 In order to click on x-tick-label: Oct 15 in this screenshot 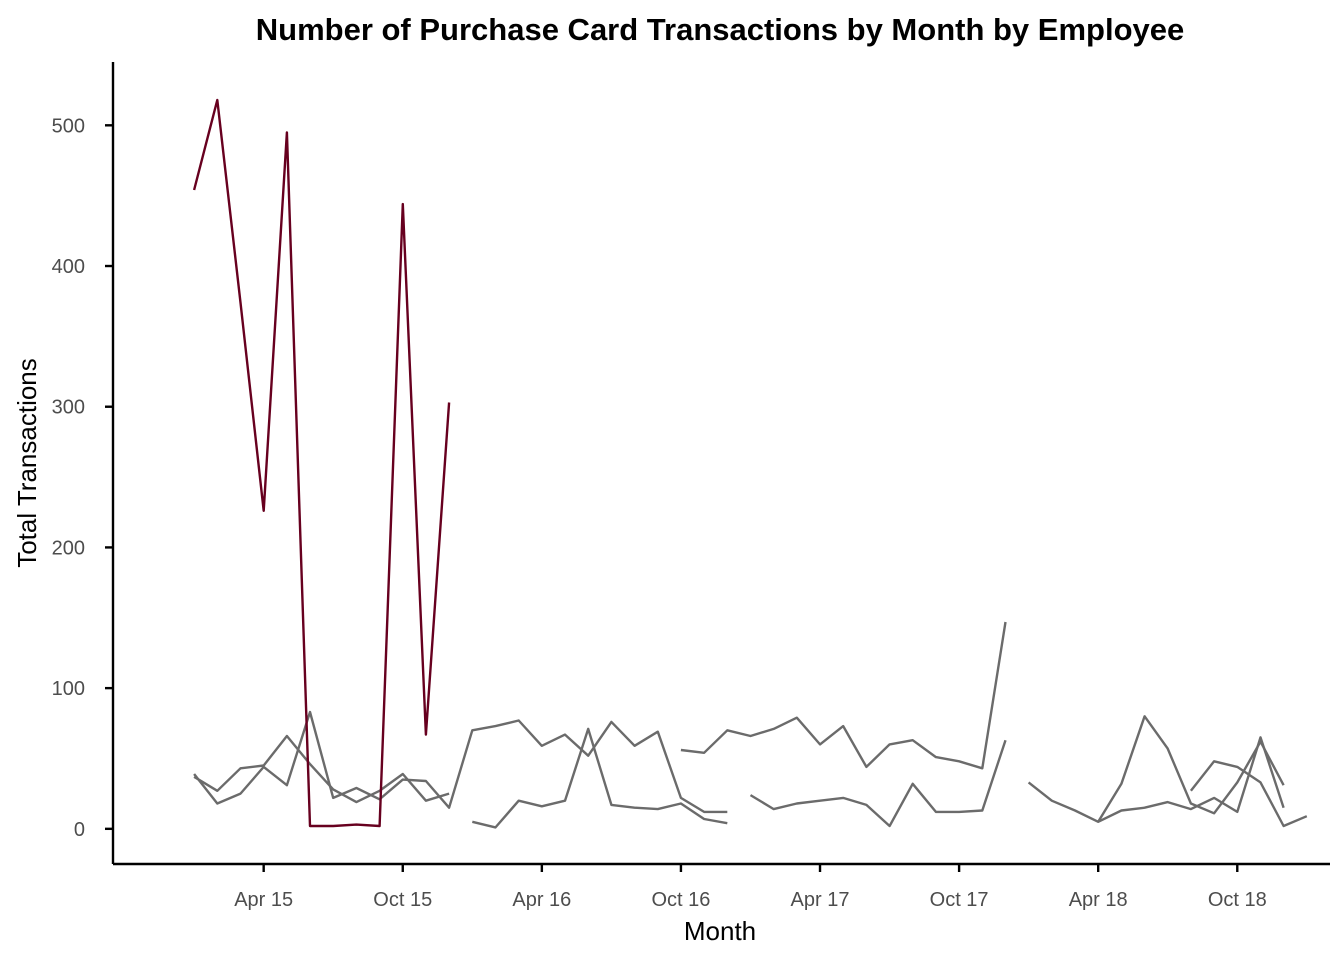, I will do `click(402, 900)`.